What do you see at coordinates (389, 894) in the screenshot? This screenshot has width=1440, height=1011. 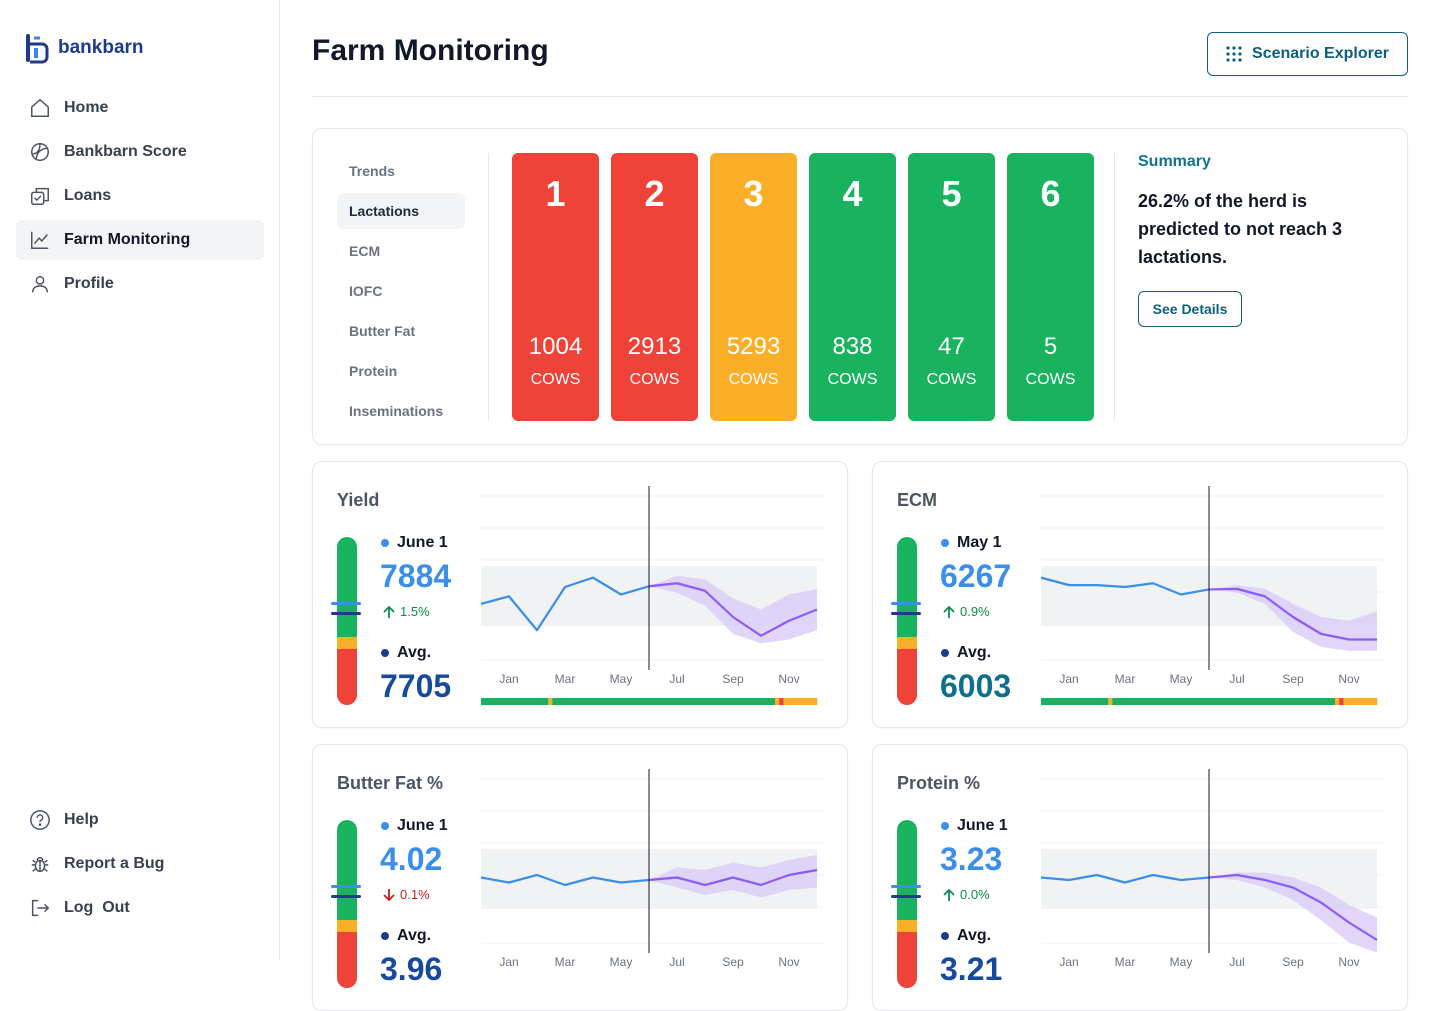 I see `arrow-down-icon` at bounding box center [389, 894].